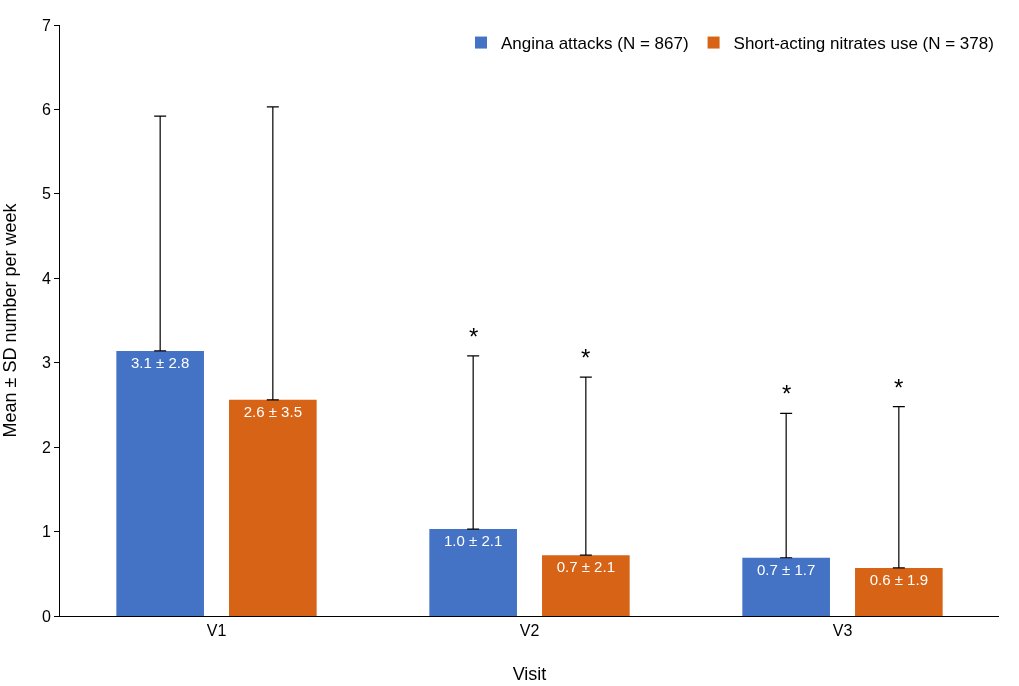  What do you see at coordinates (46, 616) in the screenshot?
I see `y-tick-label: 0` at bounding box center [46, 616].